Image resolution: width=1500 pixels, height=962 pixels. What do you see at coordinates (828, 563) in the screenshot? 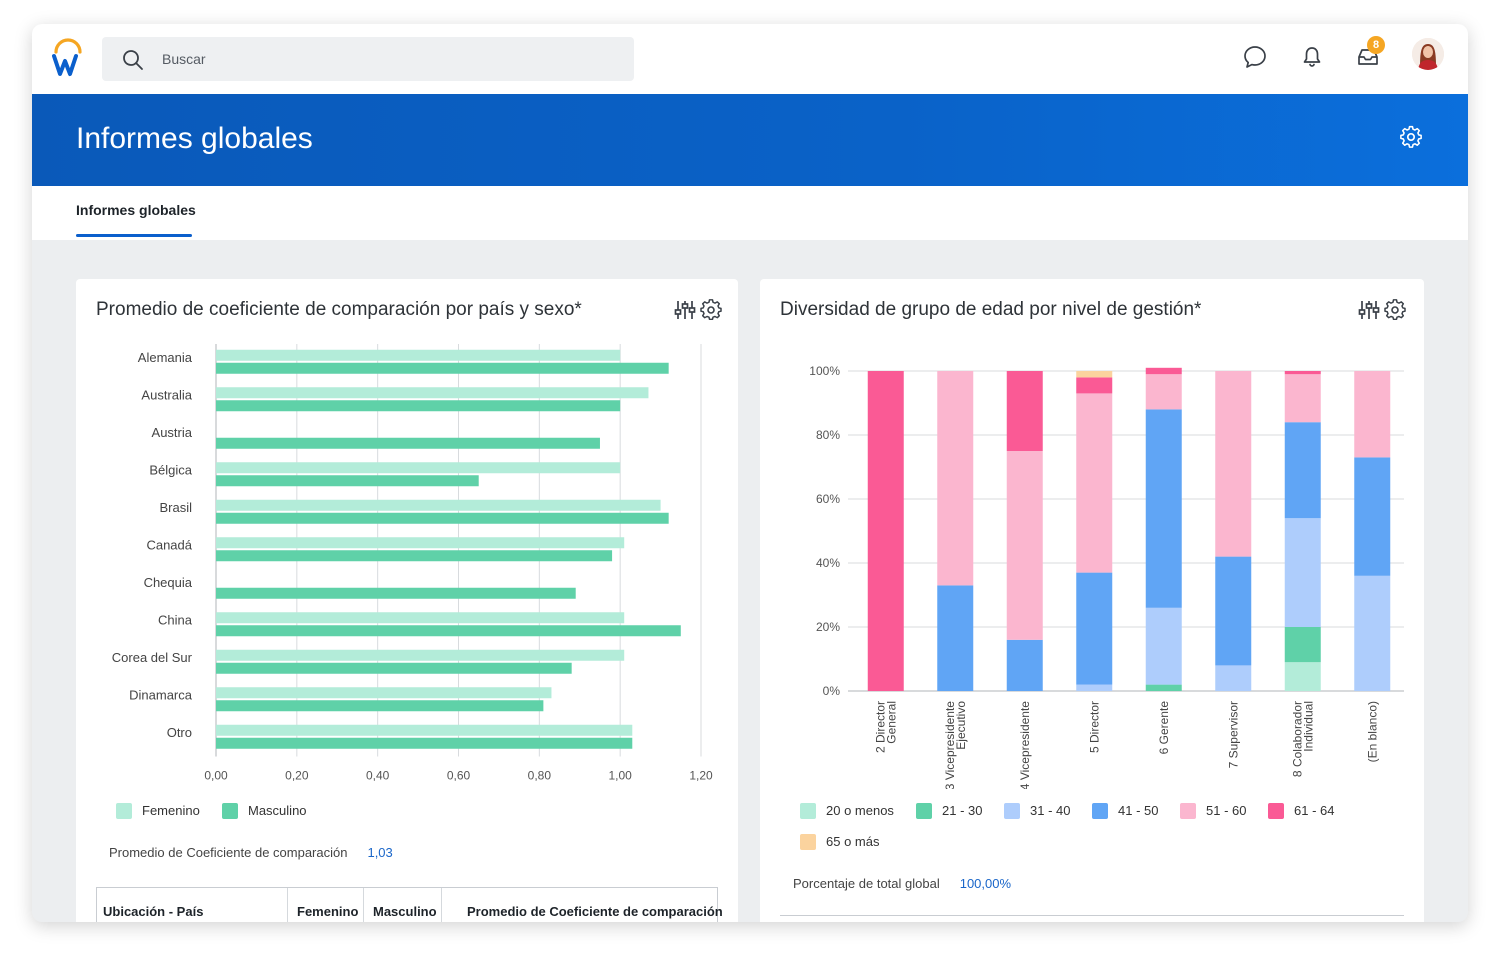
I see `y-tick-label: 40%` at bounding box center [828, 563].